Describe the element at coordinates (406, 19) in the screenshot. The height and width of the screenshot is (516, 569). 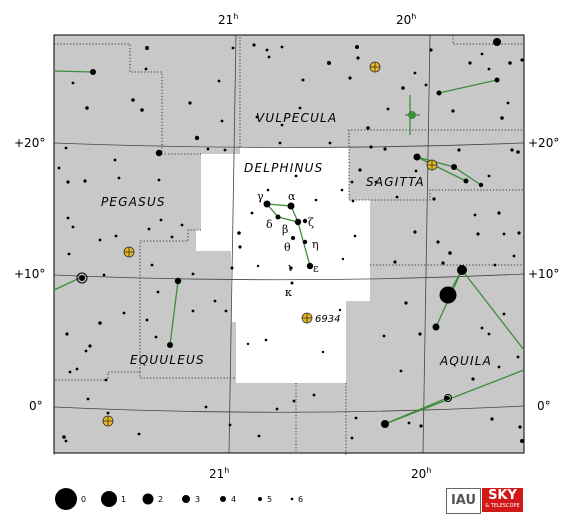
I see `ra-top-20: 20h` at that location.